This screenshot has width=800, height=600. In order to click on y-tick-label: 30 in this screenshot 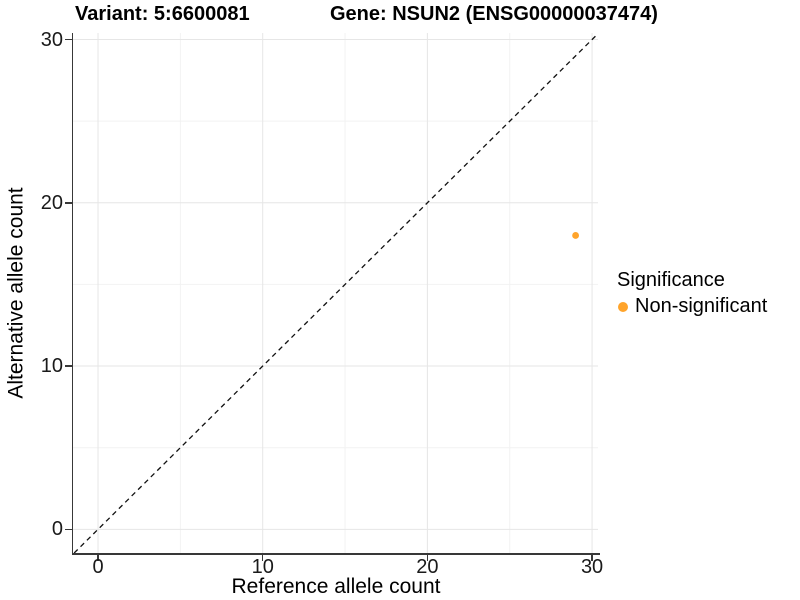, I will do `click(51, 39)`.